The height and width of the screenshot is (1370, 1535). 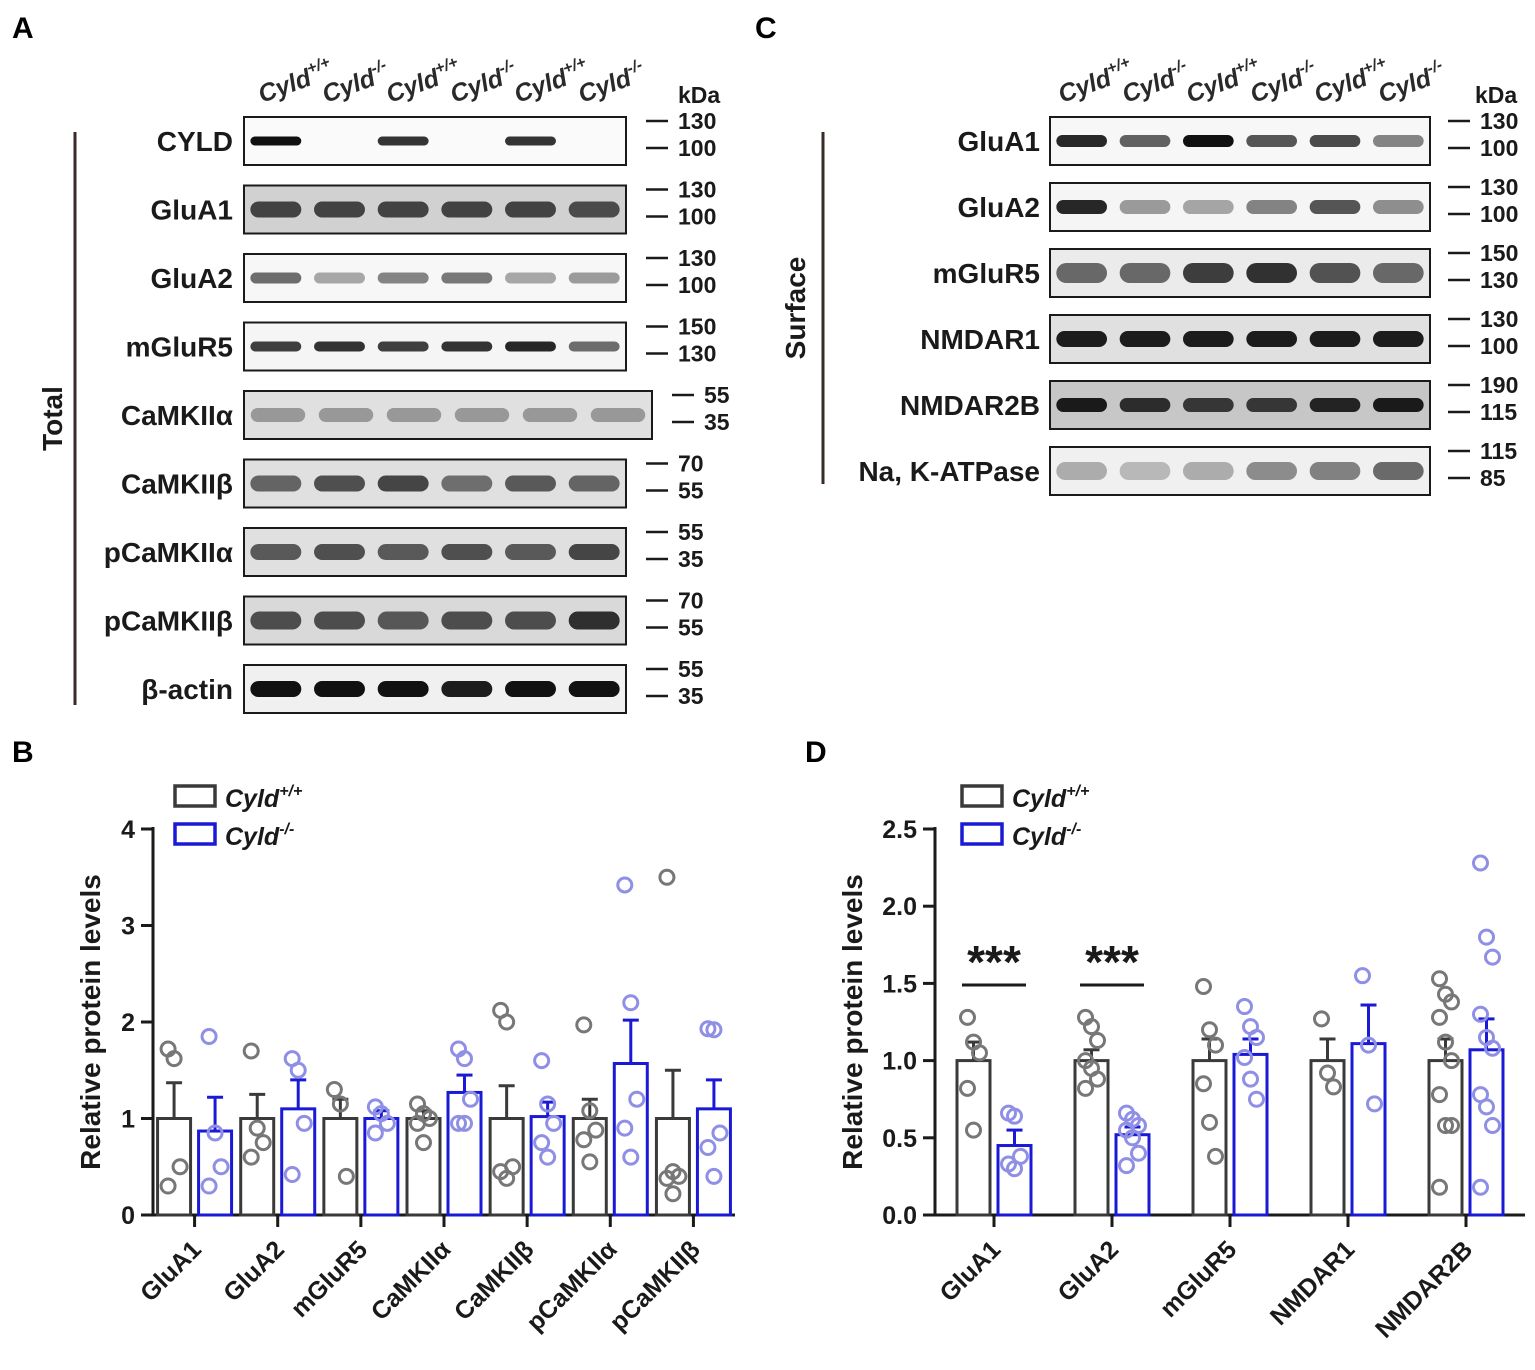 What do you see at coordinates (187, 689) in the screenshot?
I see `blot-row-label: β-actin` at bounding box center [187, 689].